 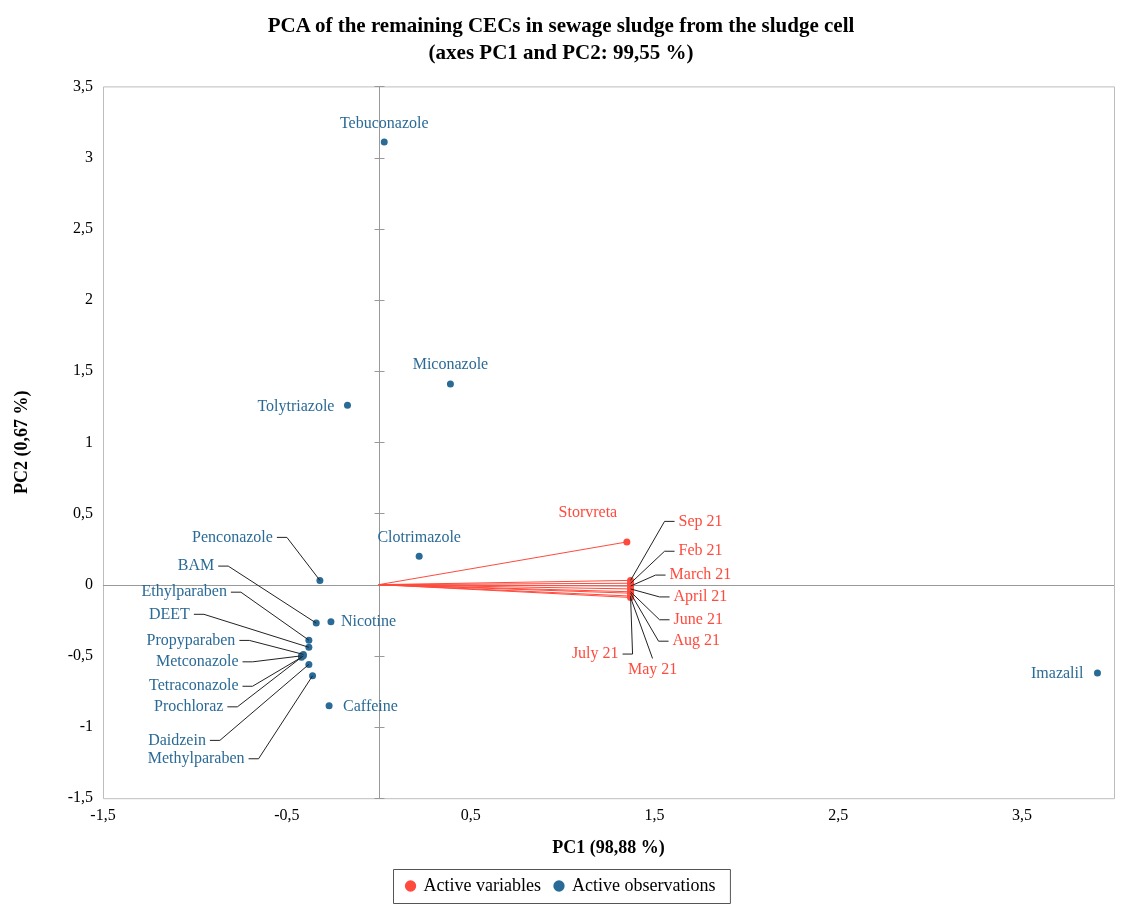 What do you see at coordinates (89, 583) in the screenshot?
I see `y-tick-label: 0` at bounding box center [89, 583].